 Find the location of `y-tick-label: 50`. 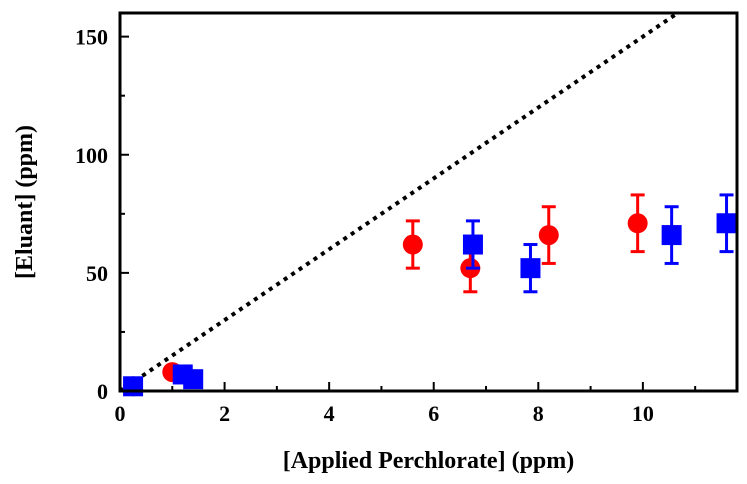

y-tick-label: 50 is located at coordinates (97, 273).